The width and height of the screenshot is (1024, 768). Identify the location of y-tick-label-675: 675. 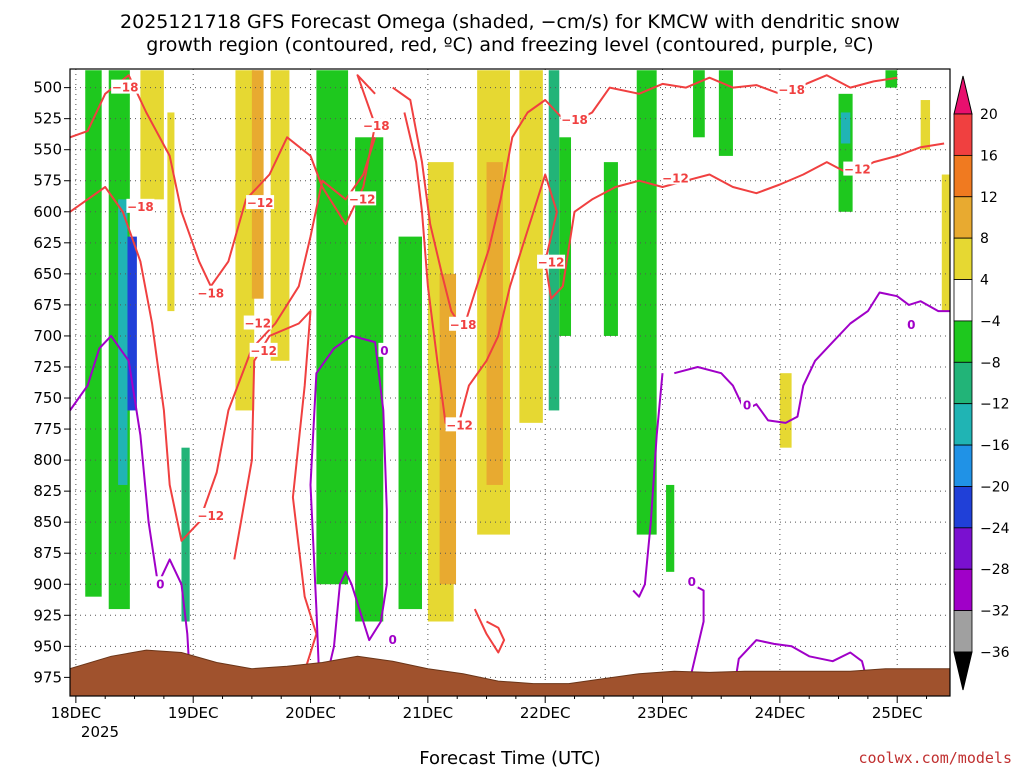
(47, 305).